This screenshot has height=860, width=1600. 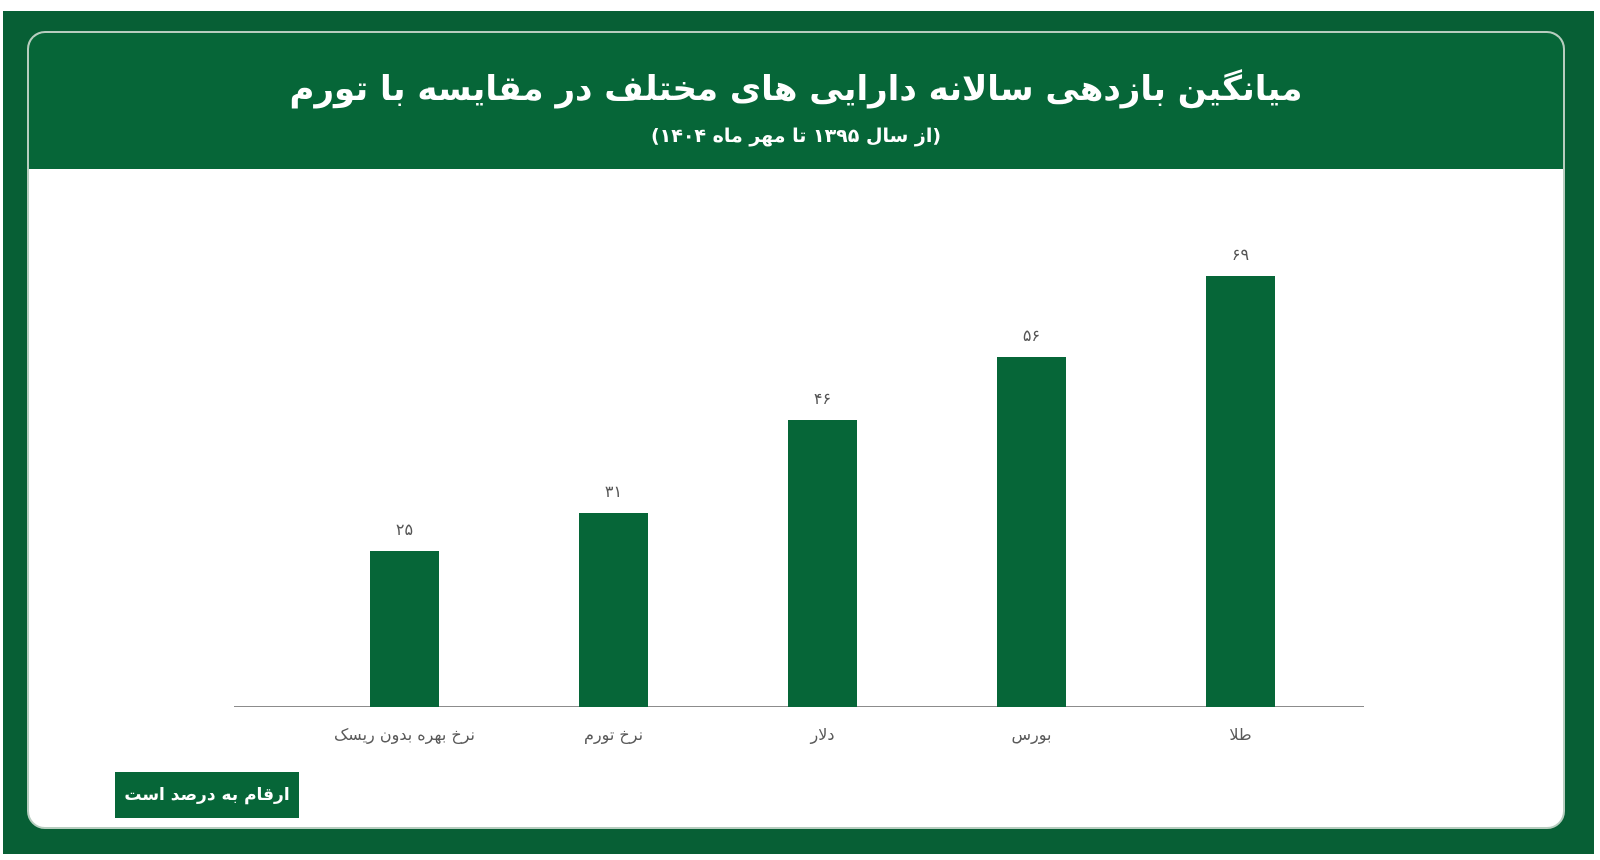 I want to click on value-label: ۴۶, so click(x=822, y=398).